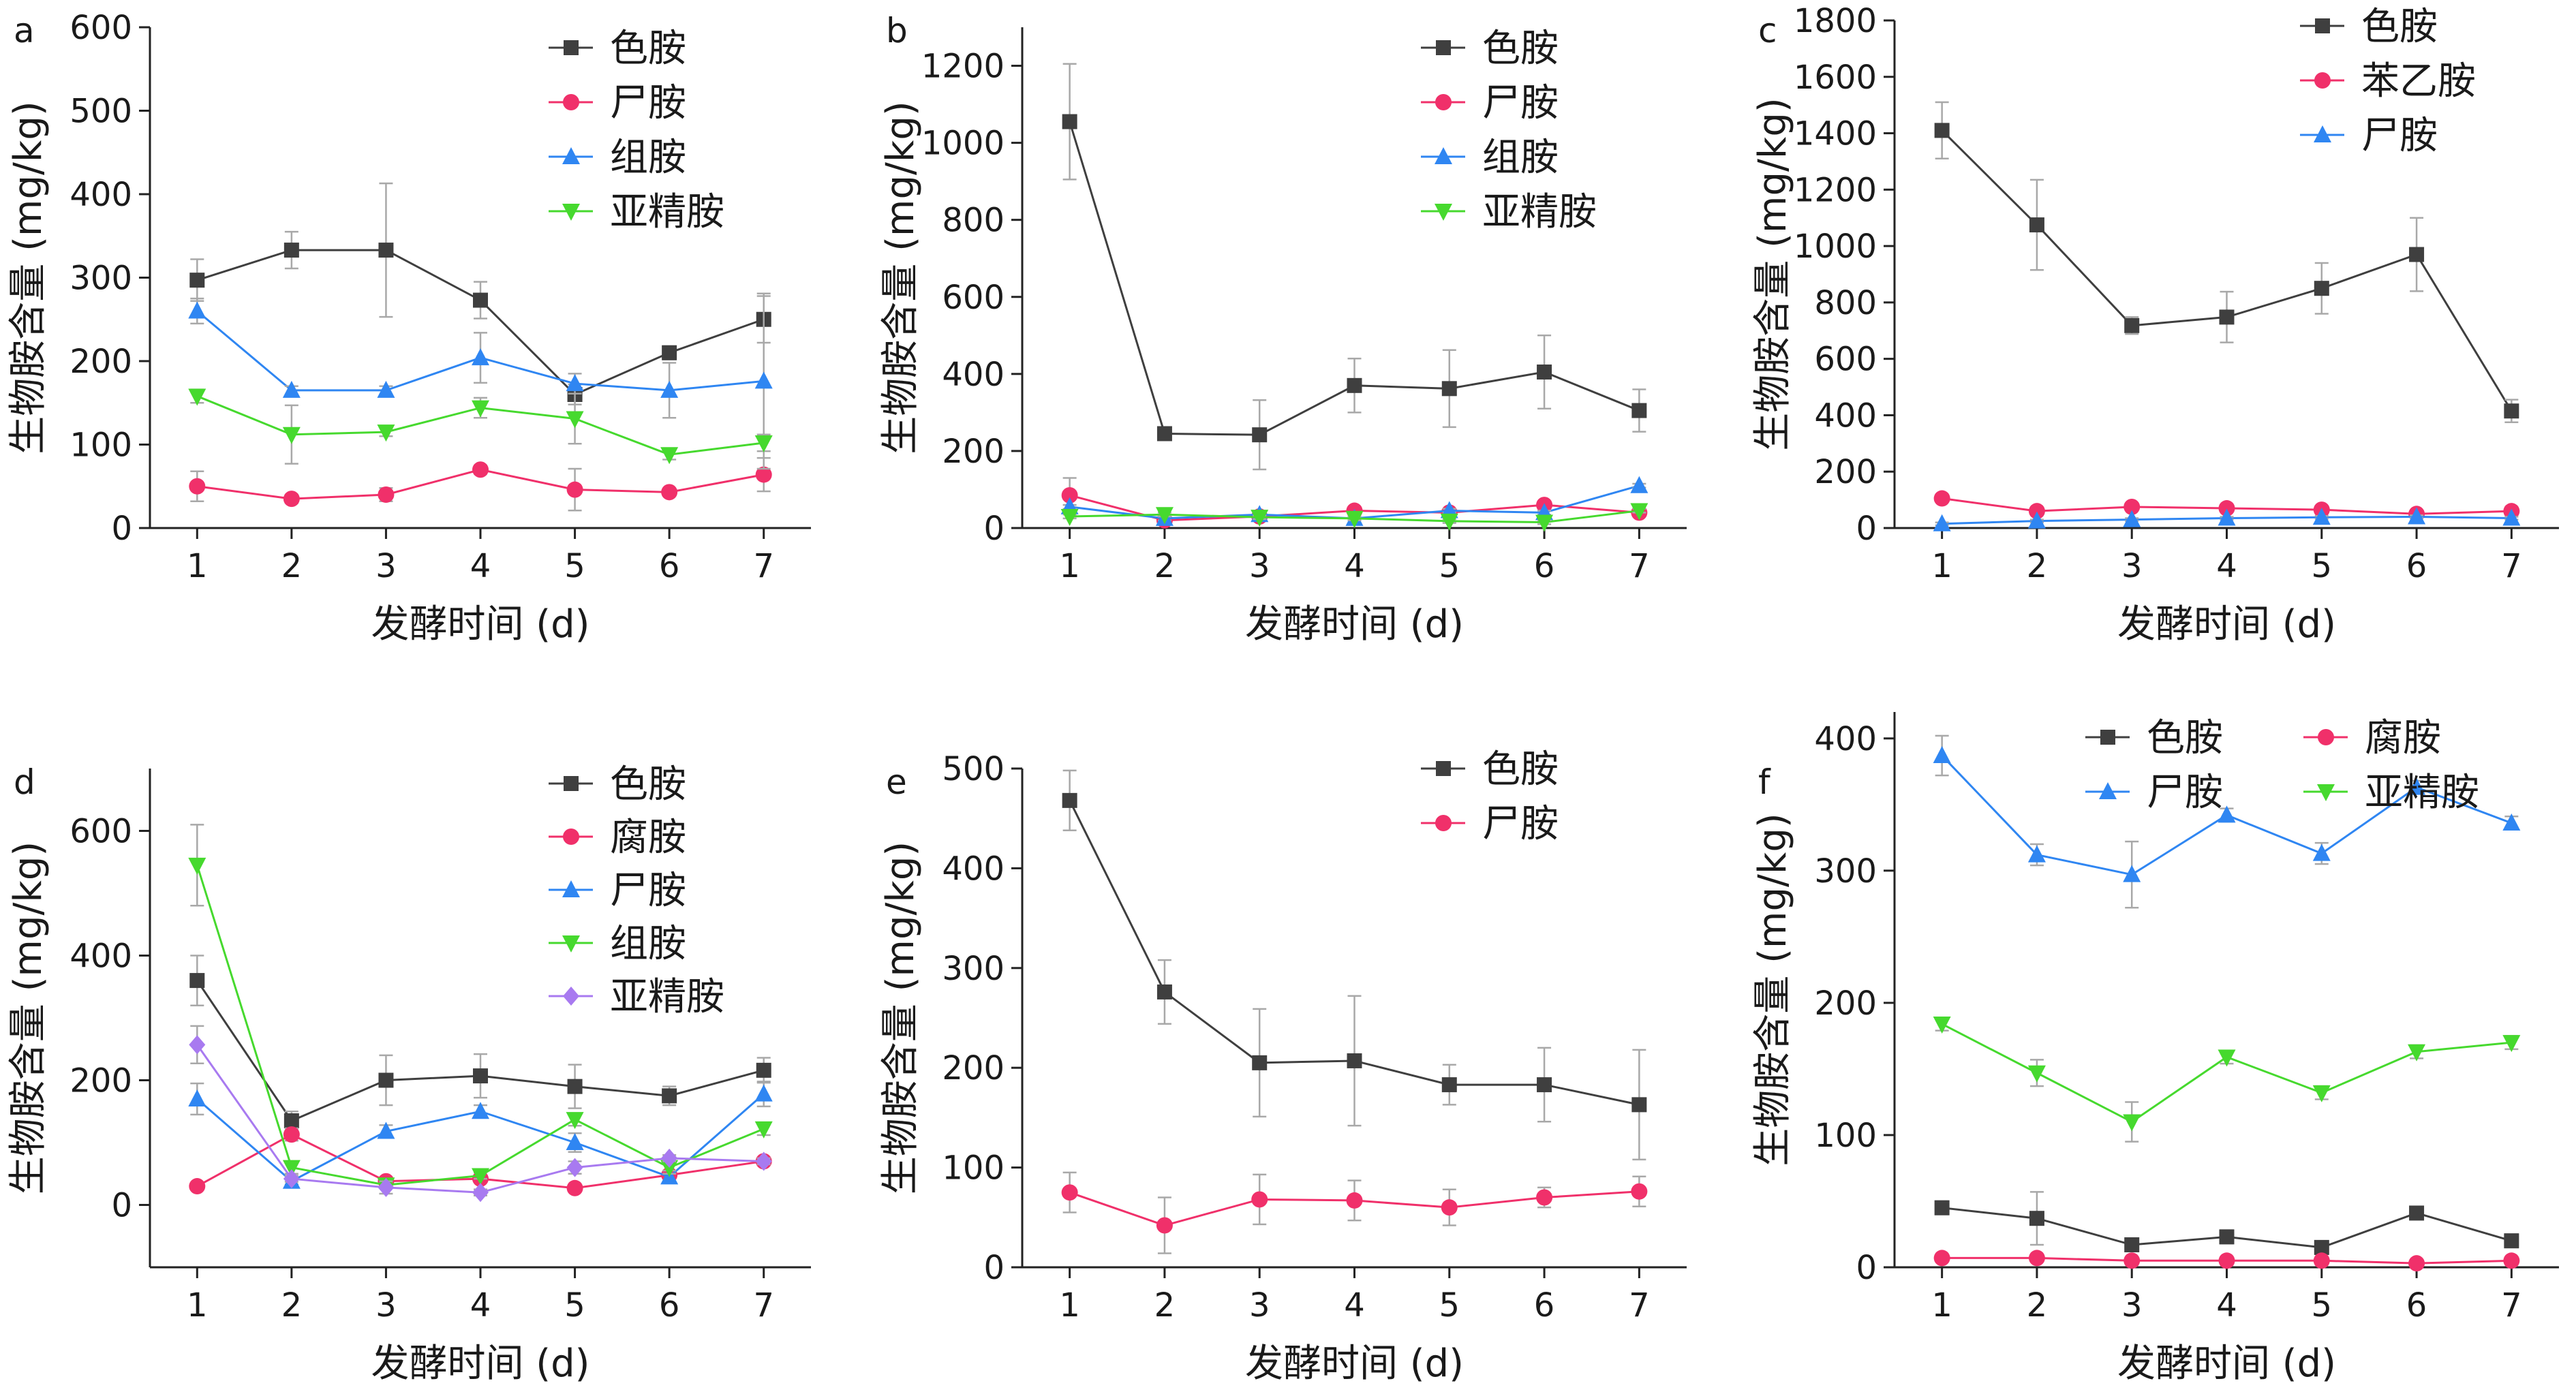 The width and height of the screenshot is (2576, 1394). What do you see at coordinates (2511, 1305) in the screenshot?
I see `x-tick-label: 7` at bounding box center [2511, 1305].